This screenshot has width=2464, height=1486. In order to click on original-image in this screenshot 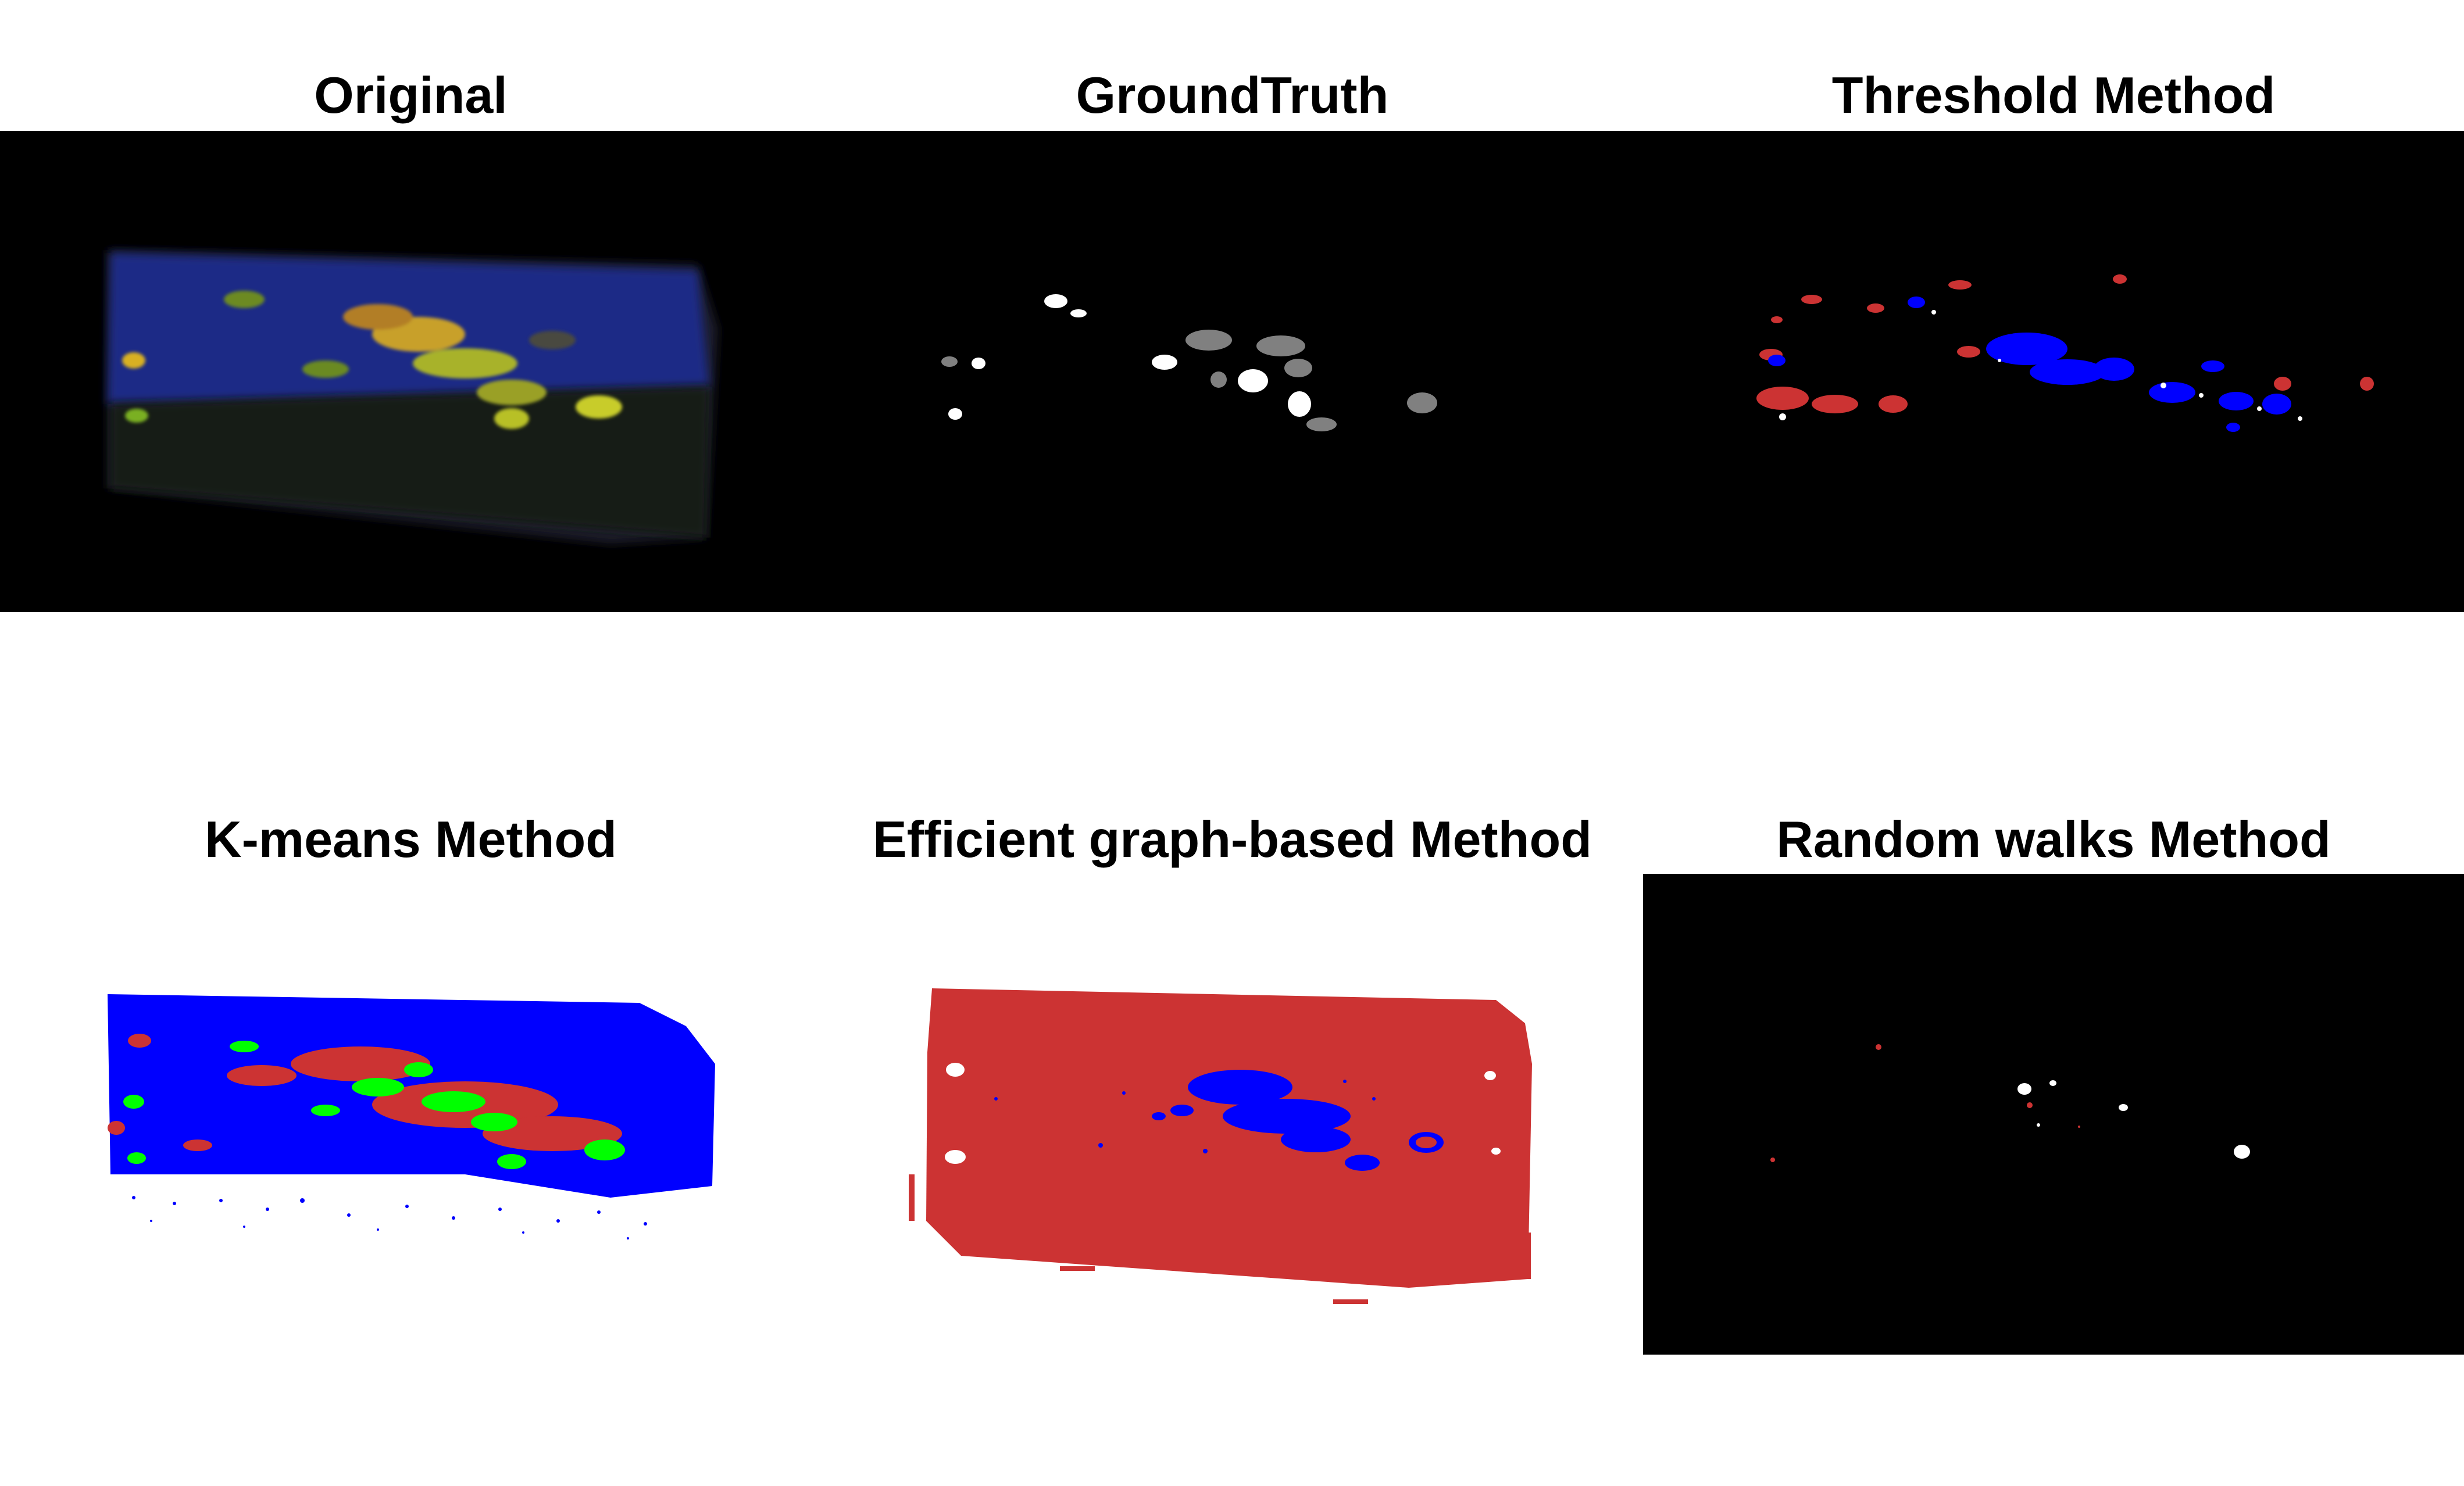, I will do `click(411, 371)`.